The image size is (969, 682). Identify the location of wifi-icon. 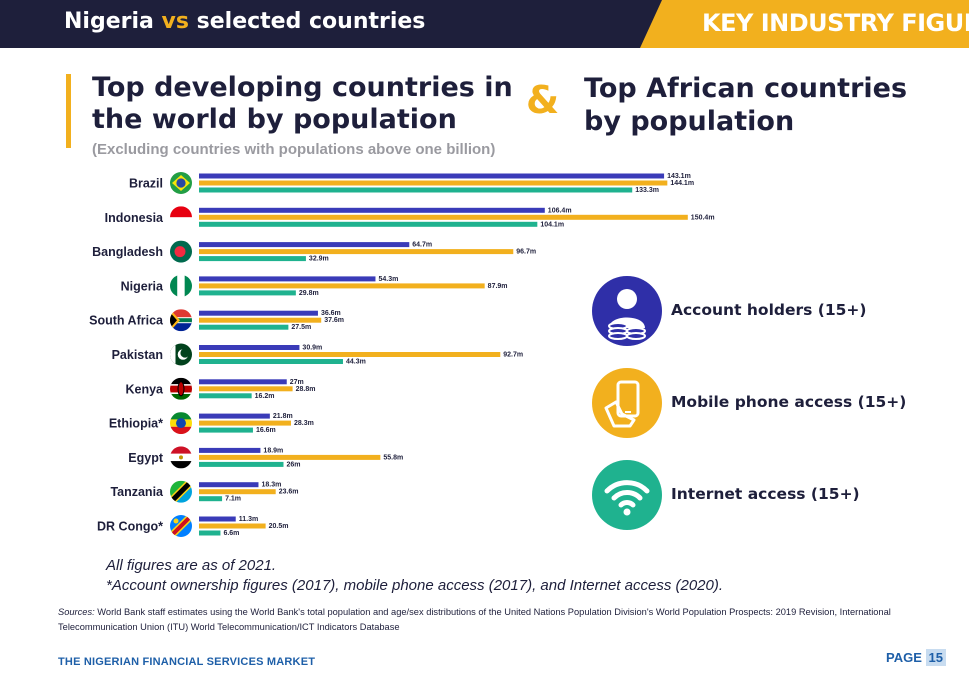
(627, 495).